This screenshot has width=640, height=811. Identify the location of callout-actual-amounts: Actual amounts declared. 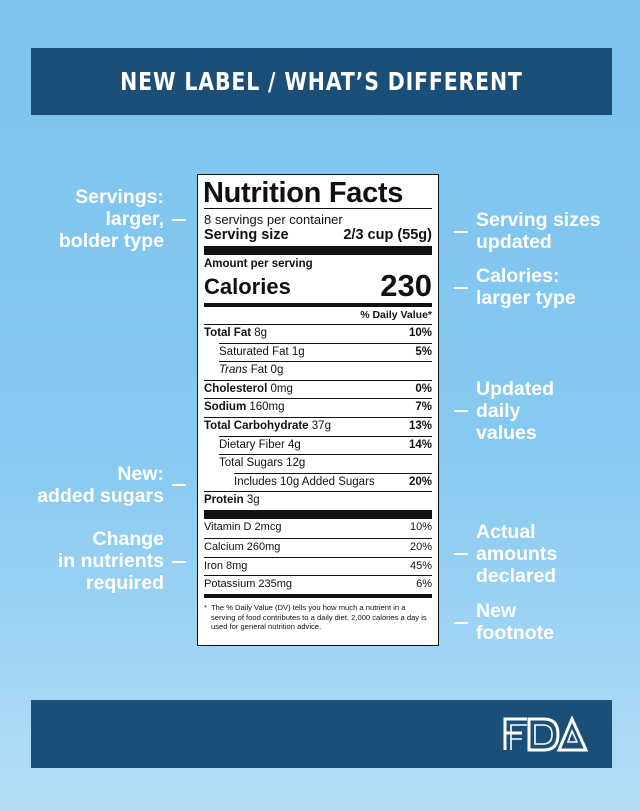
(517, 554).